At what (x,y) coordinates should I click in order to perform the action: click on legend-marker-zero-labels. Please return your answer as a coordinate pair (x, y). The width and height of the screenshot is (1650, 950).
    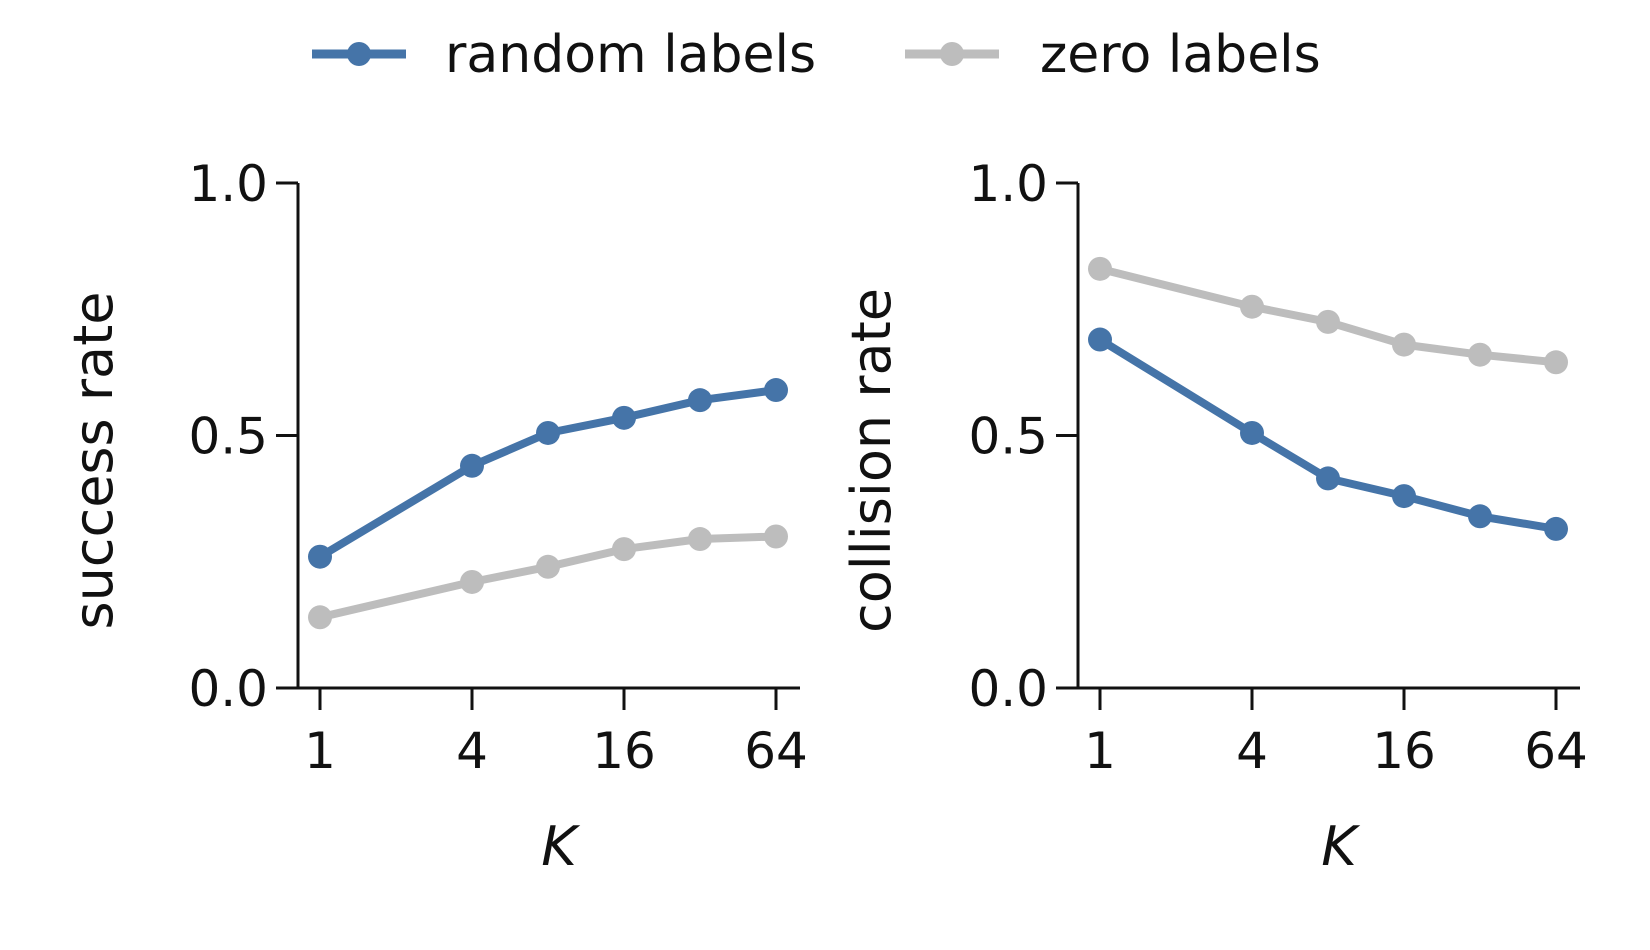
    Looking at the image, I should click on (952, 54).